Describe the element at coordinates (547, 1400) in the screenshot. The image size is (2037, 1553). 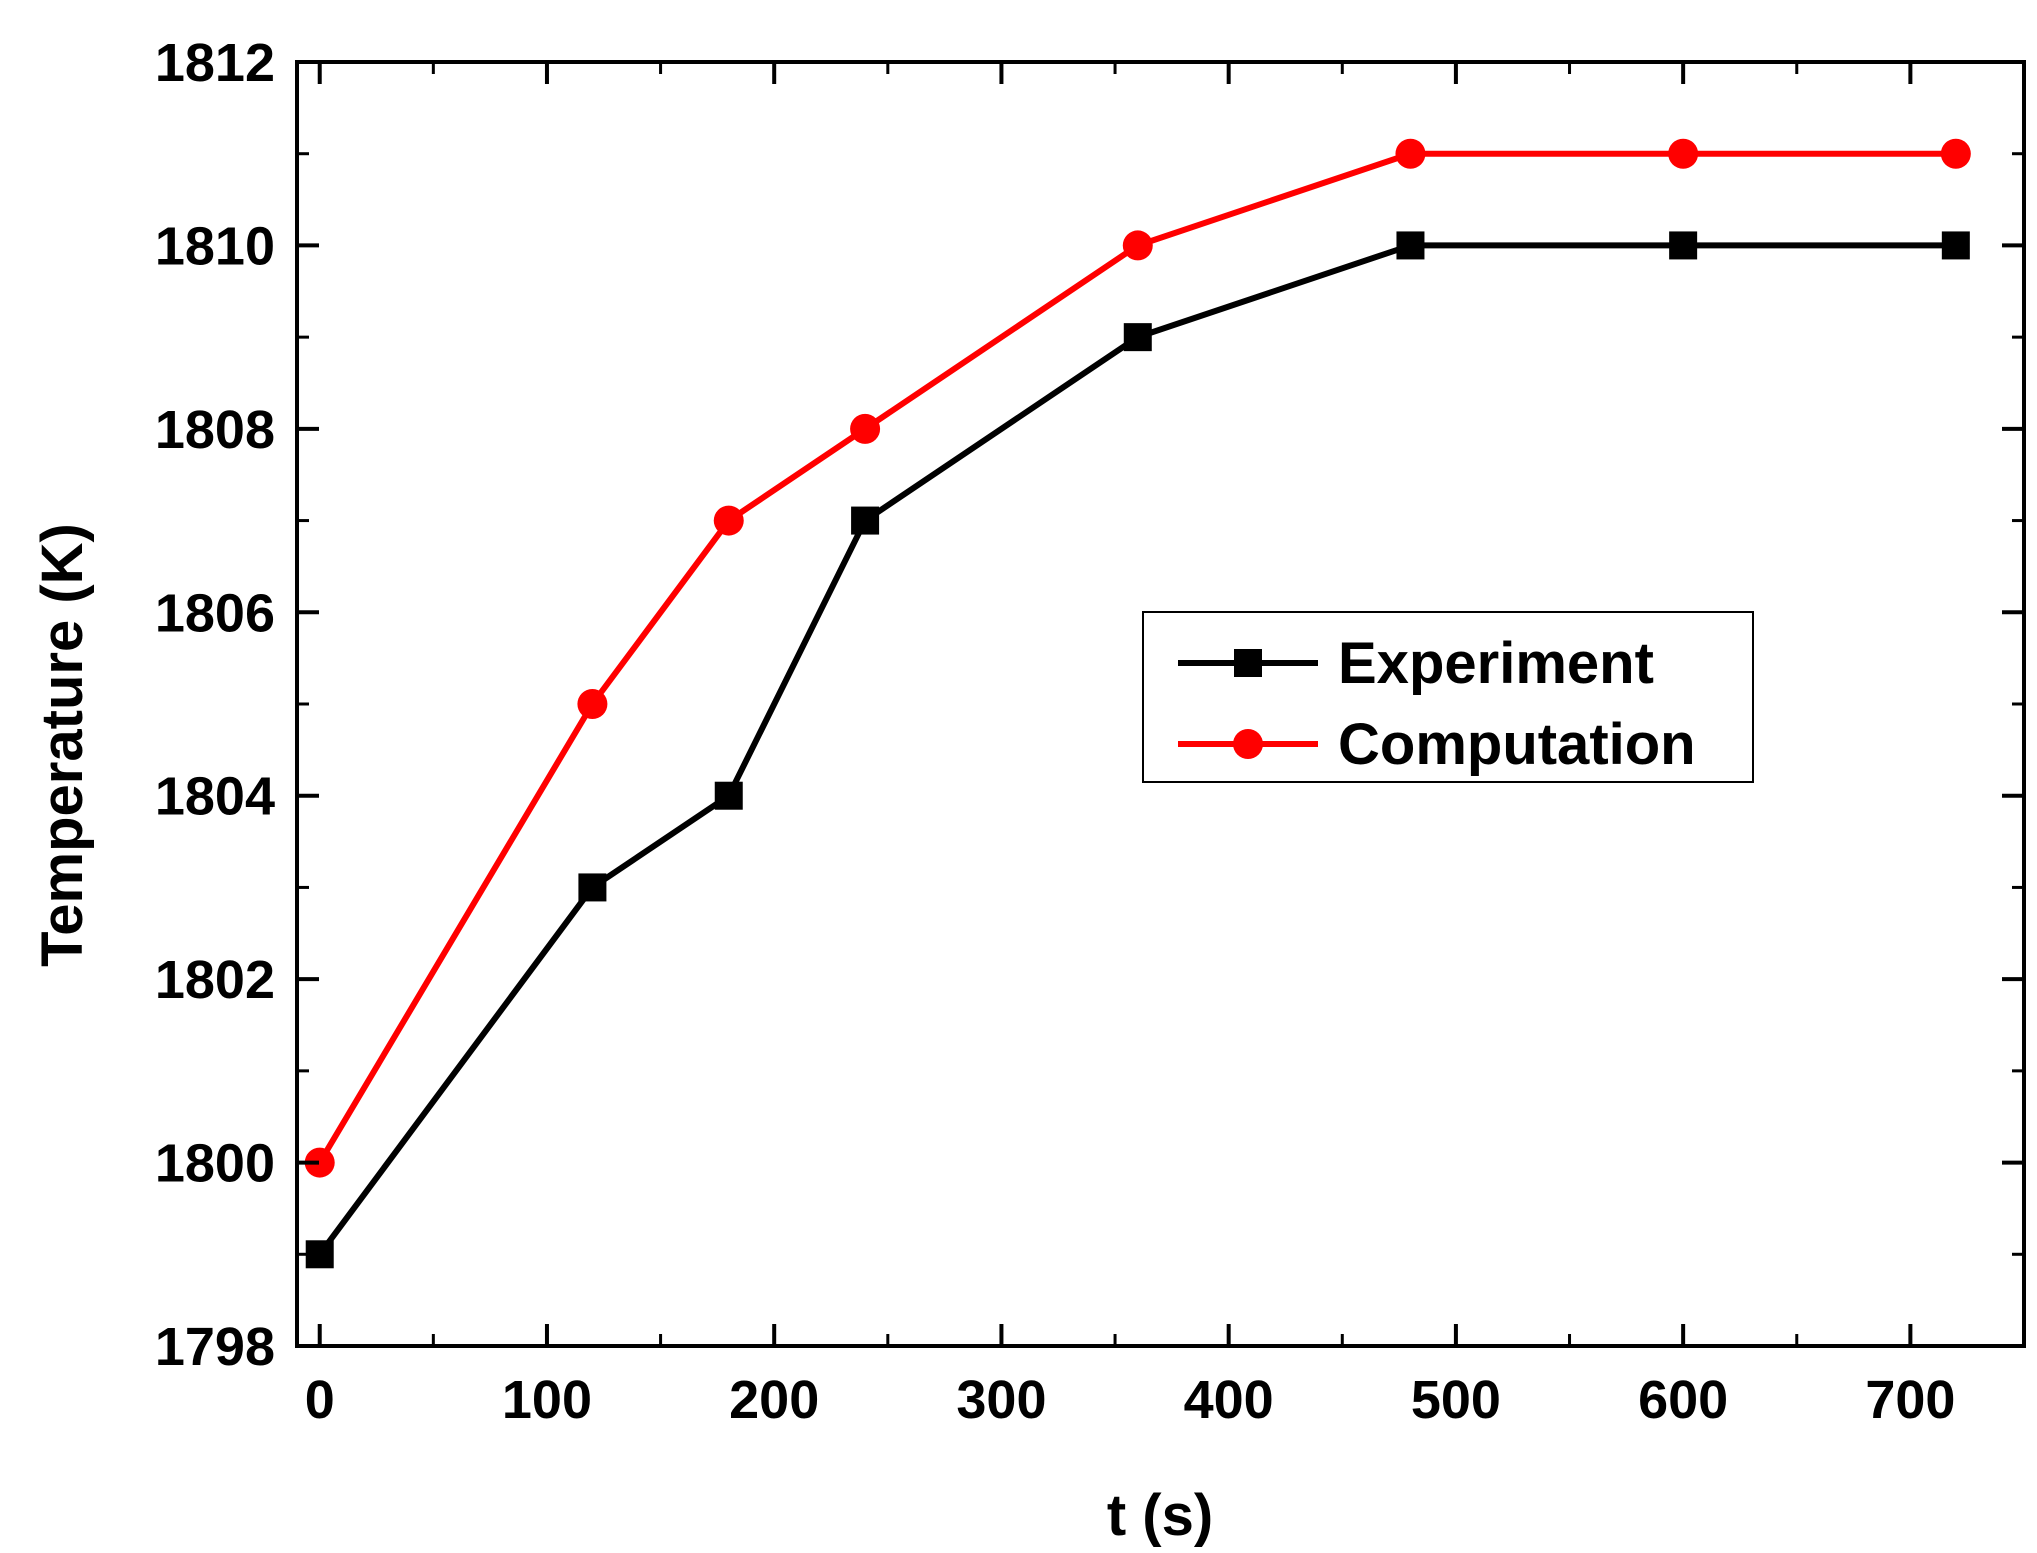
I see `x-tick-label: 100` at that location.